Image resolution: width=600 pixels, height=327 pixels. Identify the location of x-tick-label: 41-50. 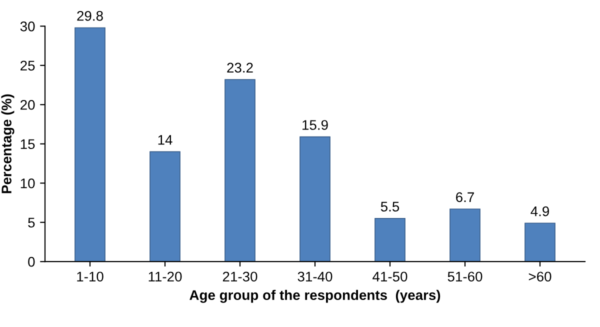
(390, 277).